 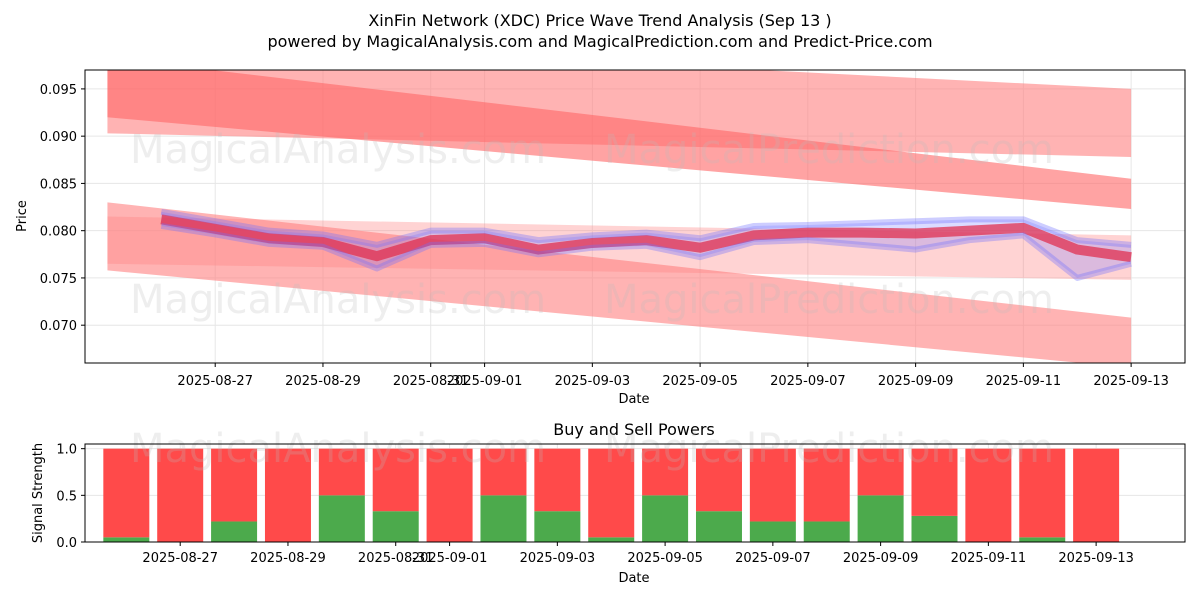 I want to click on signal-xtick-label-8: 2025-09-11, so click(x=989, y=558).